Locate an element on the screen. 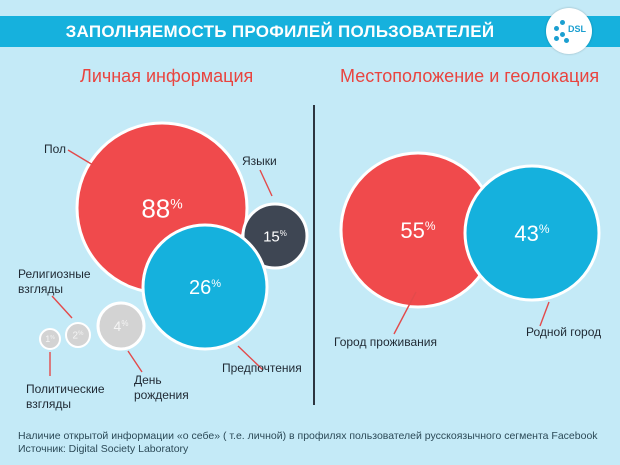 Image resolution: width=620 pixels, height=465 pixels. dsl-logo: DSL is located at coordinates (569, 31).